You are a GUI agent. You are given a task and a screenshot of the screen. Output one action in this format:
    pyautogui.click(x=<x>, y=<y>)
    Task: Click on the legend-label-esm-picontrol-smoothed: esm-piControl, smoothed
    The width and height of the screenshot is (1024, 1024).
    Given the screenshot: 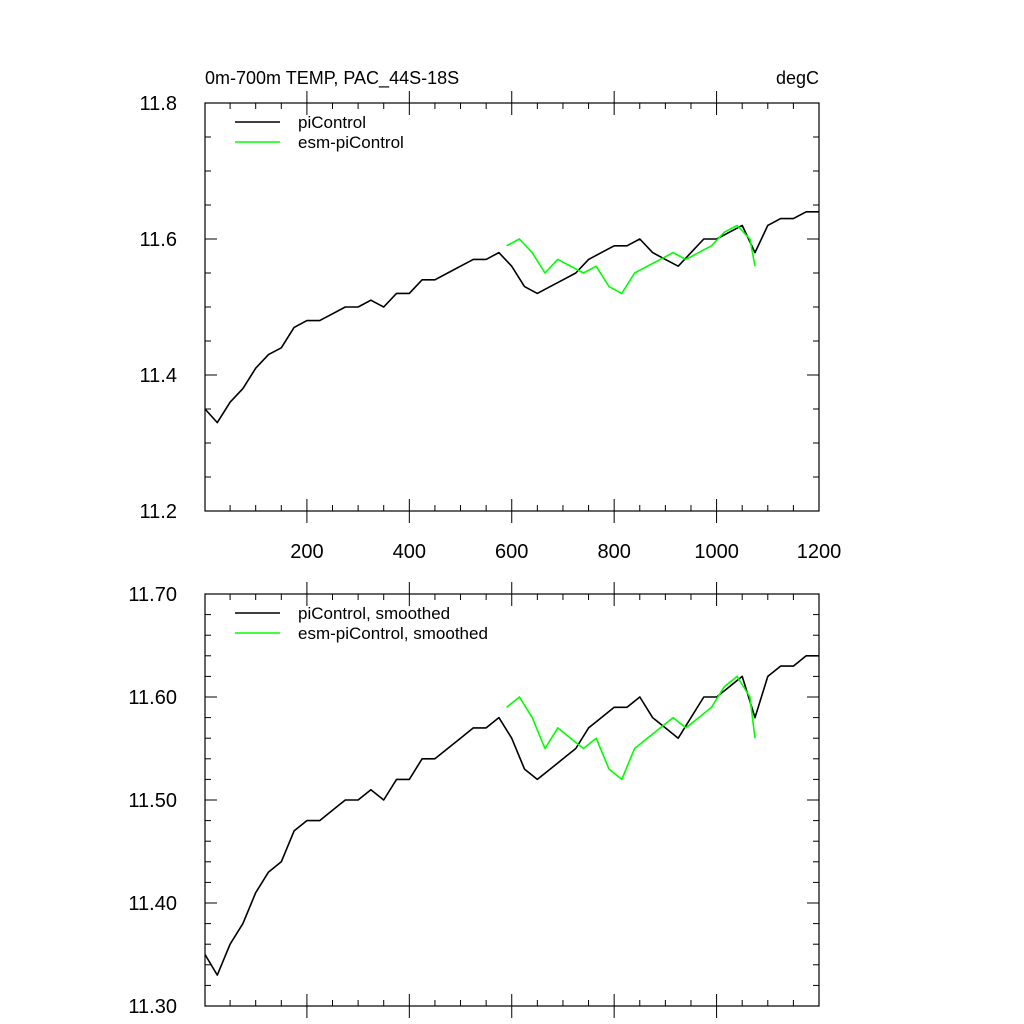 What is the action you would take?
    pyautogui.click(x=393, y=633)
    